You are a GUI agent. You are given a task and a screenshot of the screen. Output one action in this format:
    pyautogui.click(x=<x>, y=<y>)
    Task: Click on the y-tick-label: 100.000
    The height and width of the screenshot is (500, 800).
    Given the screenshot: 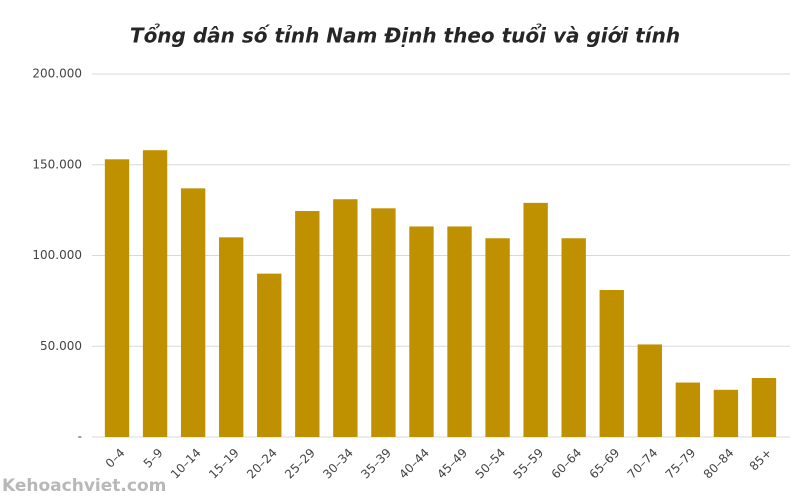 What is the action you would take?
    pyautogui.click(x=57, y=255)
    